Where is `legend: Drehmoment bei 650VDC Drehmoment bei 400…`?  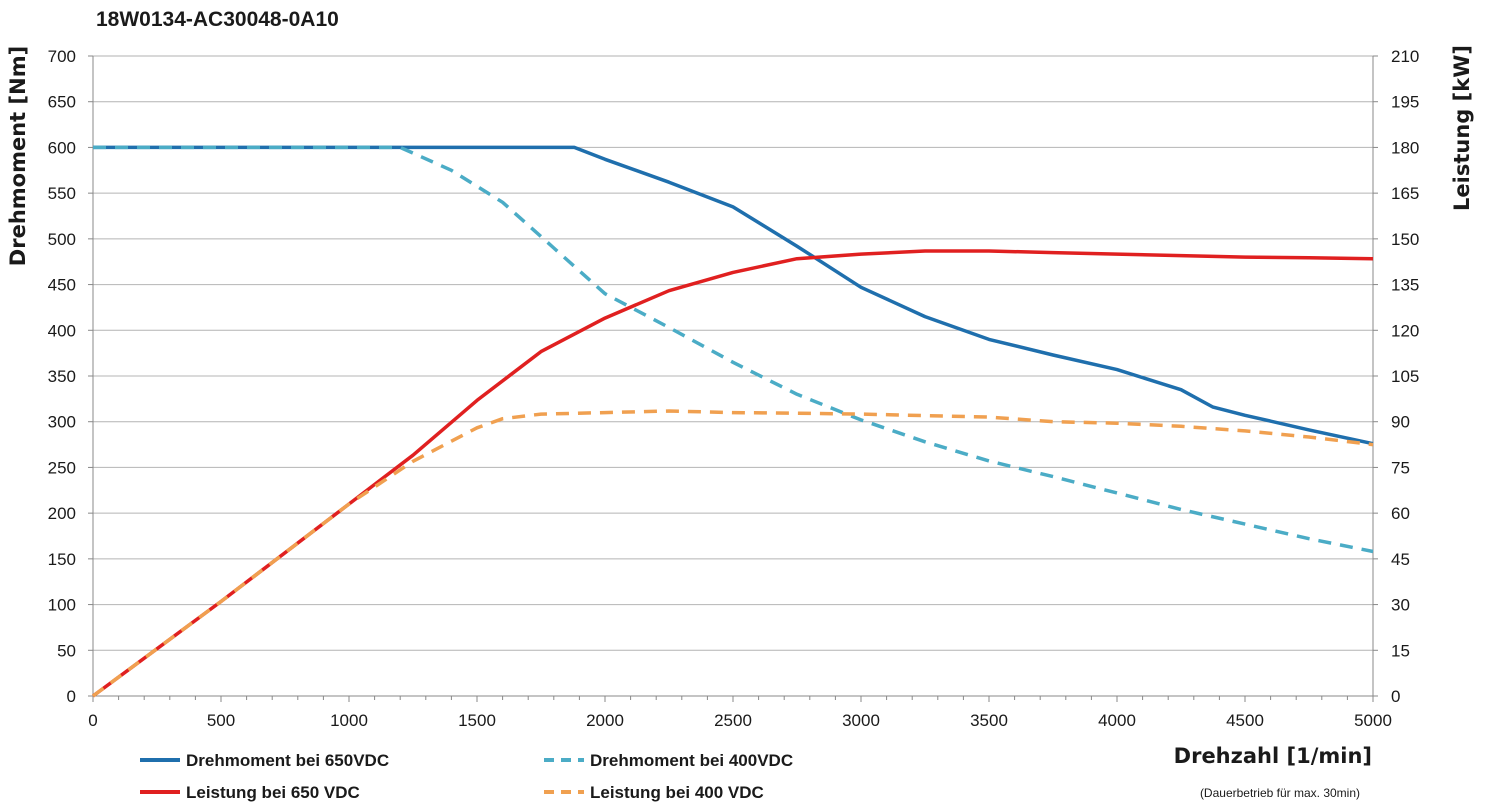
legend: Drehmoment bei 650VDC Drehmoment bei 400… is located at coordinates (466, 776).